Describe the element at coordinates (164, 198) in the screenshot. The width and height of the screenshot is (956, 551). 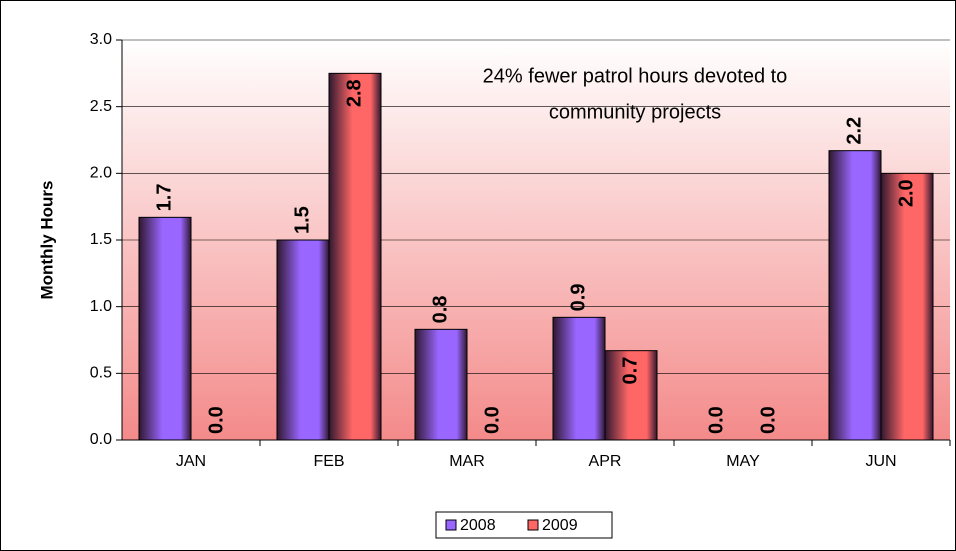
I see `data-label: 1.7` at that location.